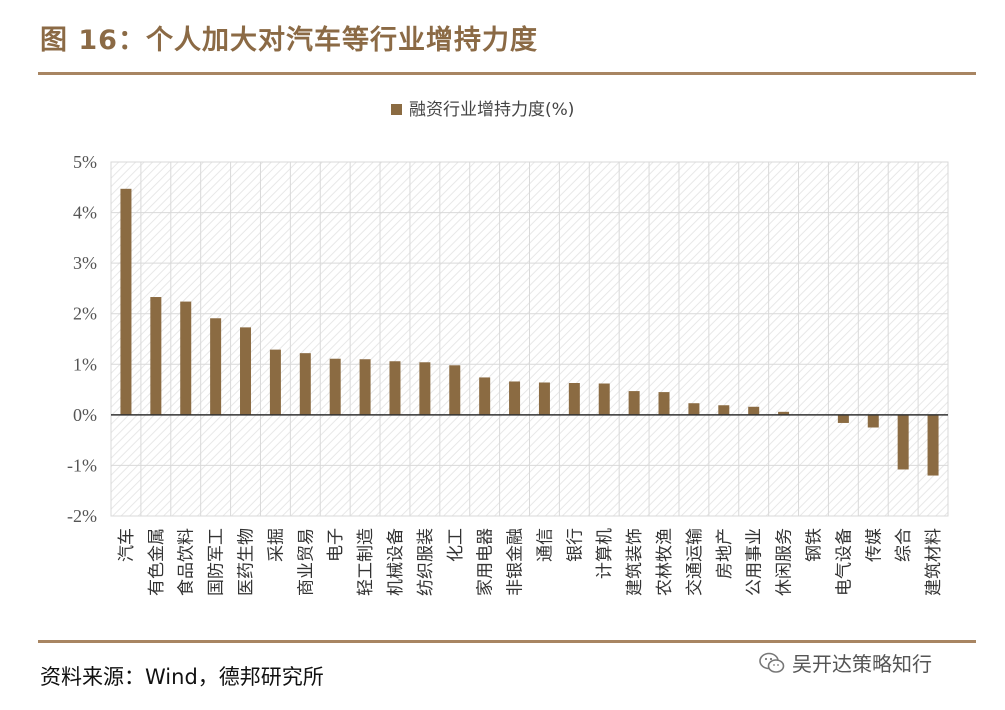 This screenshot has height=710, width=1005. Describe the element at coordinates (491, 110) in the screenshot. I see `legend-label: 融资行业增持力度(%)` at that location.